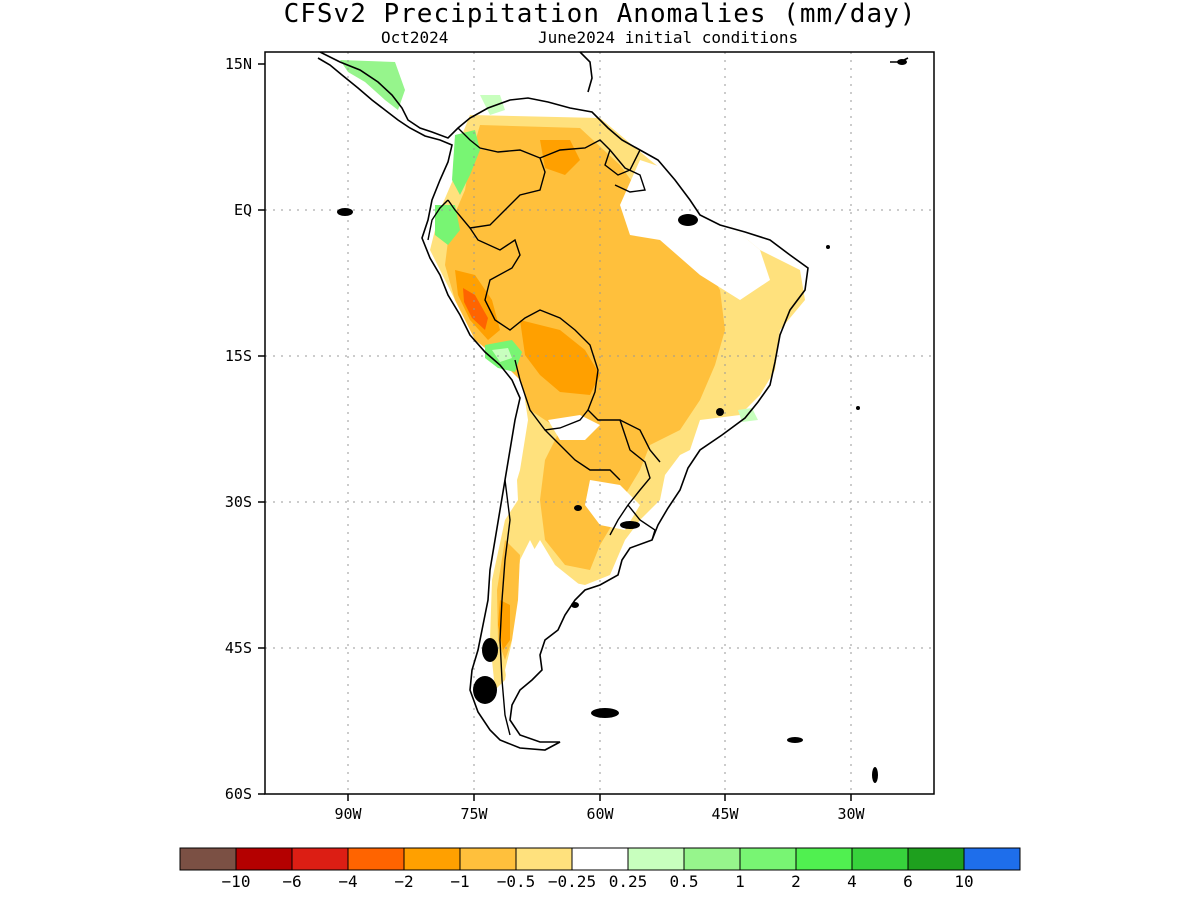  Describe the element at coordinates (492, 105) in the screenshot. I see `anomaly-green-caribbean` at that location.